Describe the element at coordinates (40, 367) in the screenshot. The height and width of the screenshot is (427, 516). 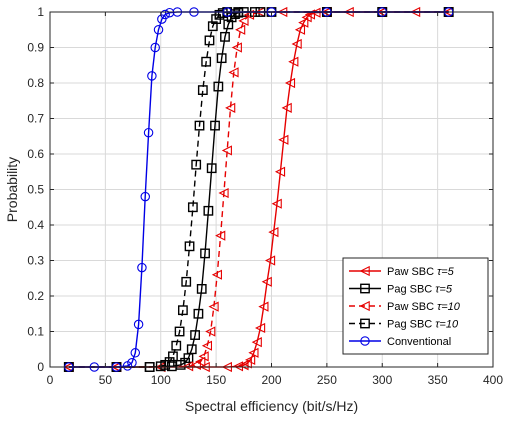
I see `y-tick-label: 0` at that location.